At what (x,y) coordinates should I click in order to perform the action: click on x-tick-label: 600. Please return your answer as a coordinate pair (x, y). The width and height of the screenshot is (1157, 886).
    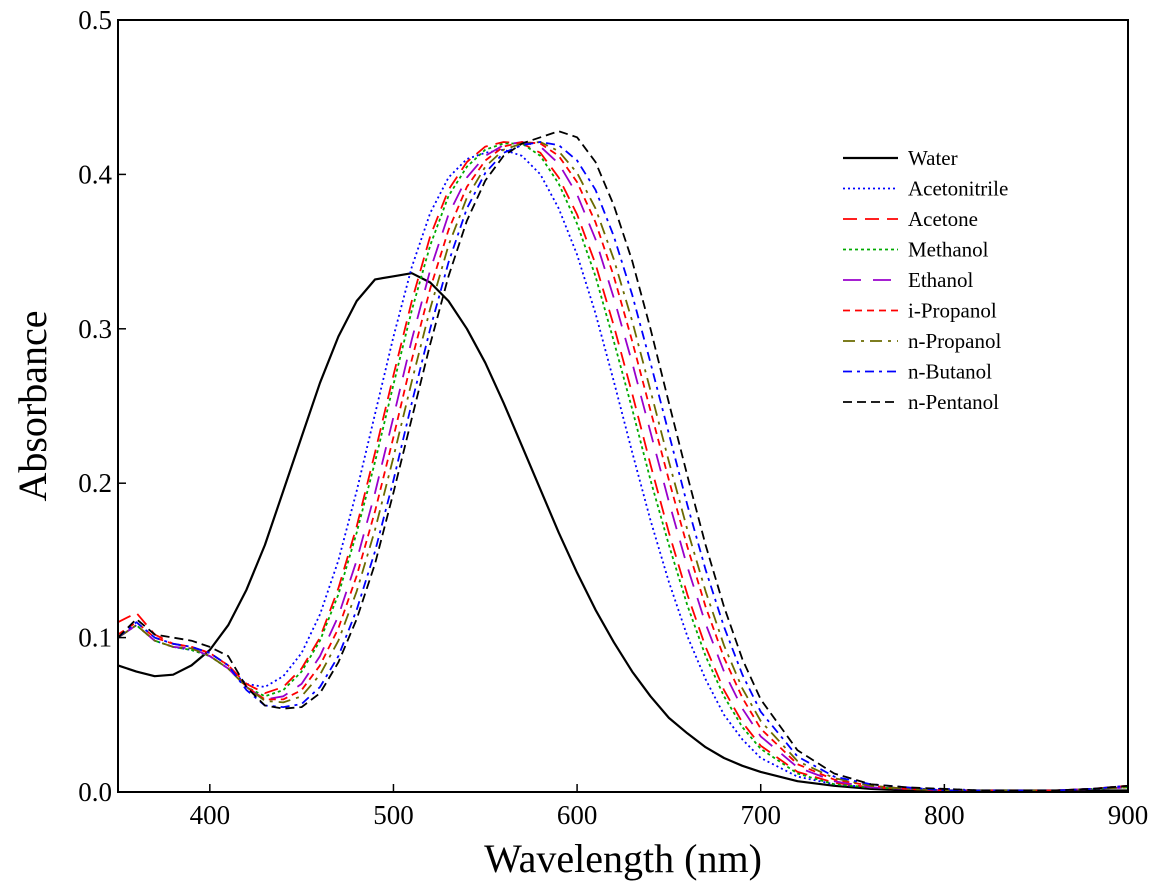
    Looking at the image, I should click on (577, 815).